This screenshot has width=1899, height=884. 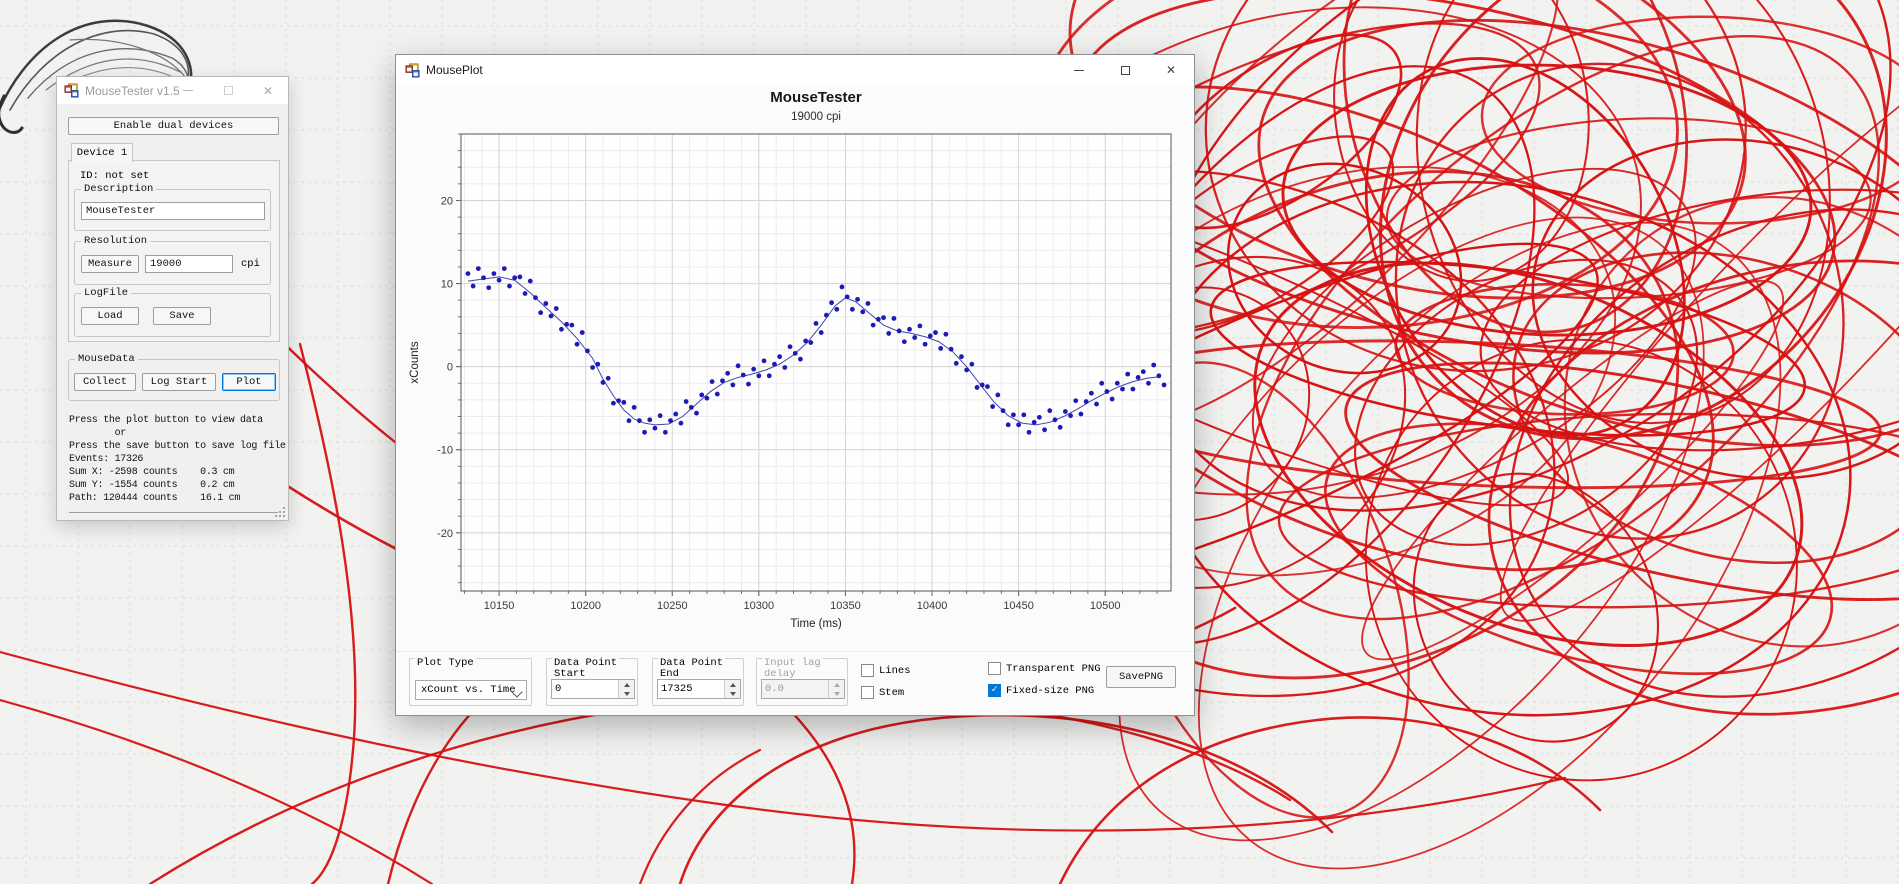 What do you see at coordinates (105, 382) in the screenshot?
I see `collect-button: Collect` at bounding box center [105, 382].